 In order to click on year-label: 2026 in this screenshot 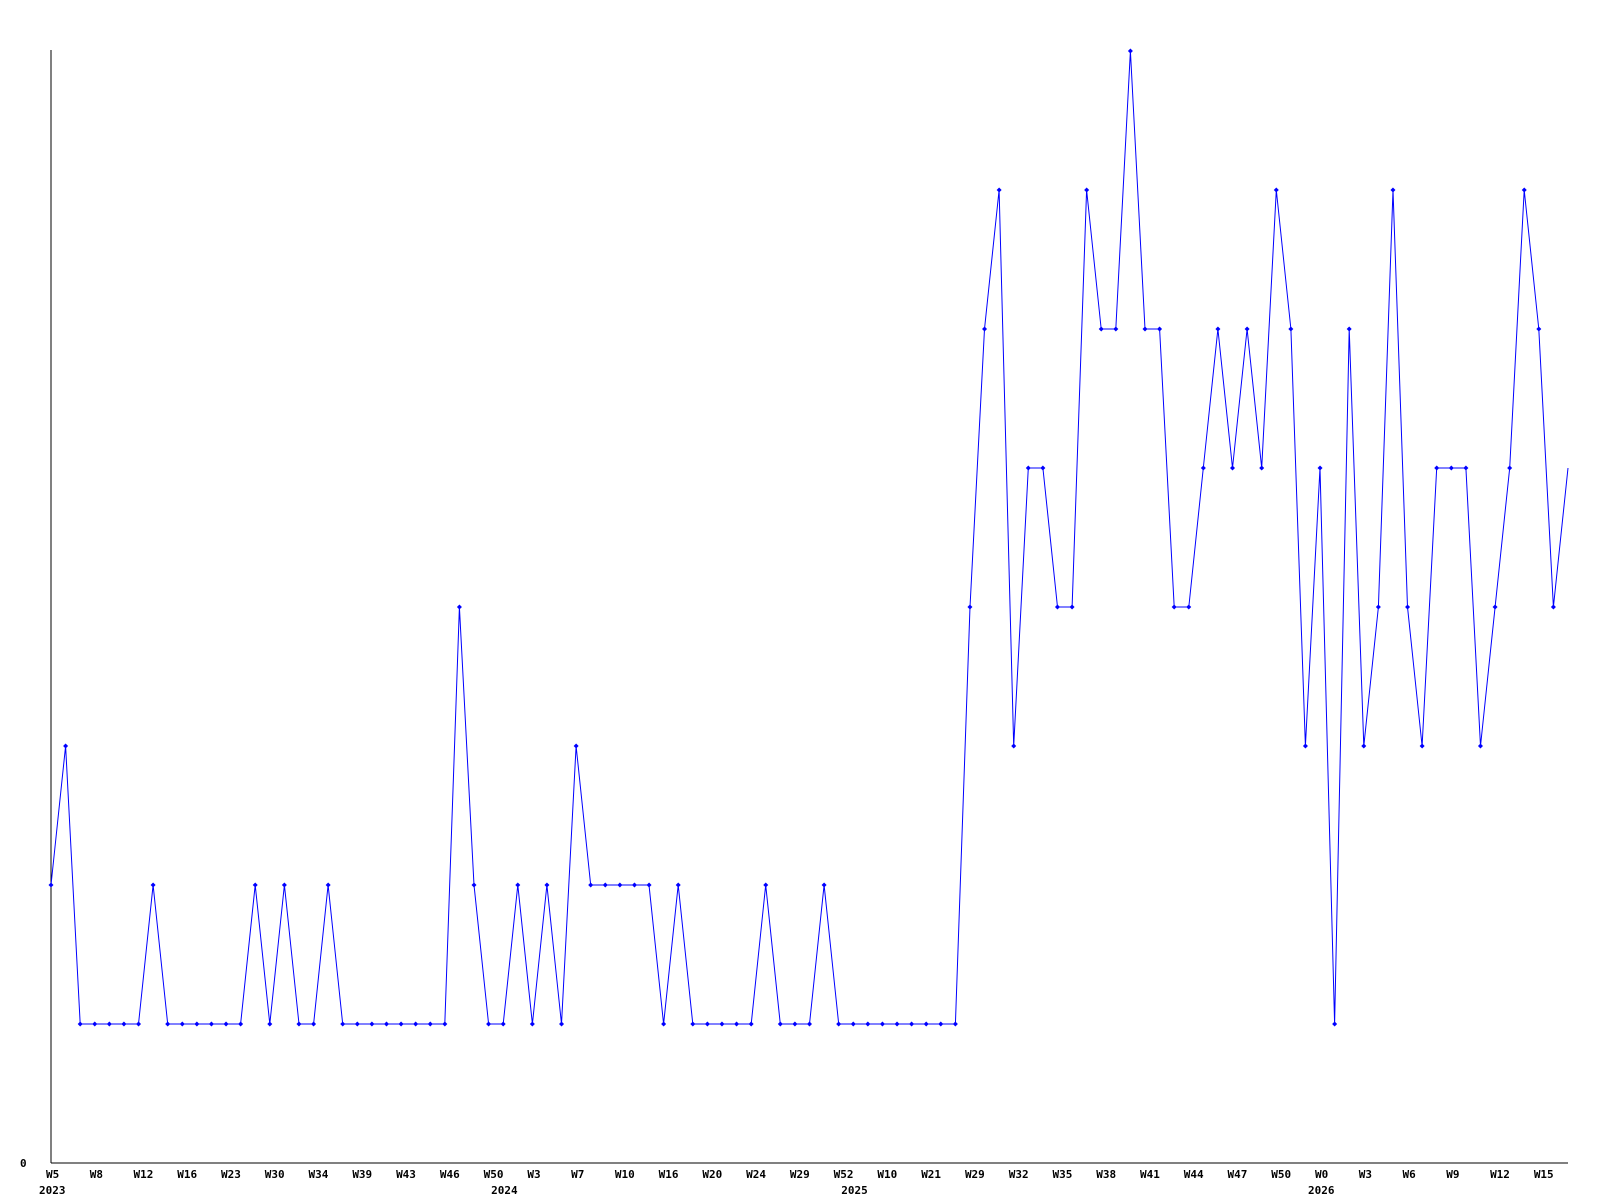, I will do `click(1321, 1190)`.